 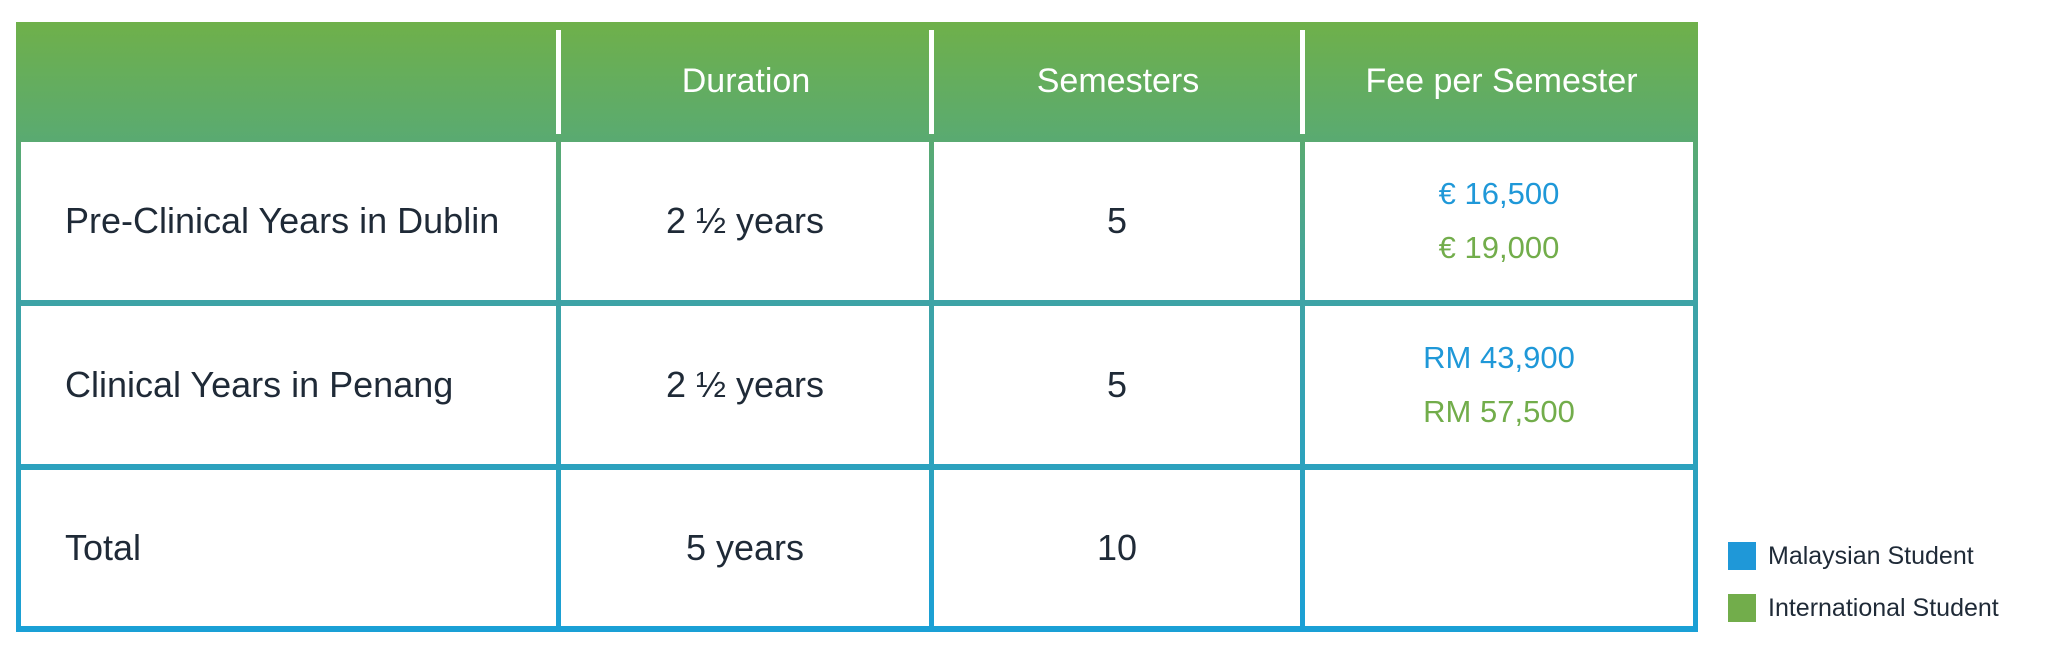 What do you see at coordinates (1883, 607) in the screenshot?
I see `legend-label: International Student` at bounding box center [1883, 607].